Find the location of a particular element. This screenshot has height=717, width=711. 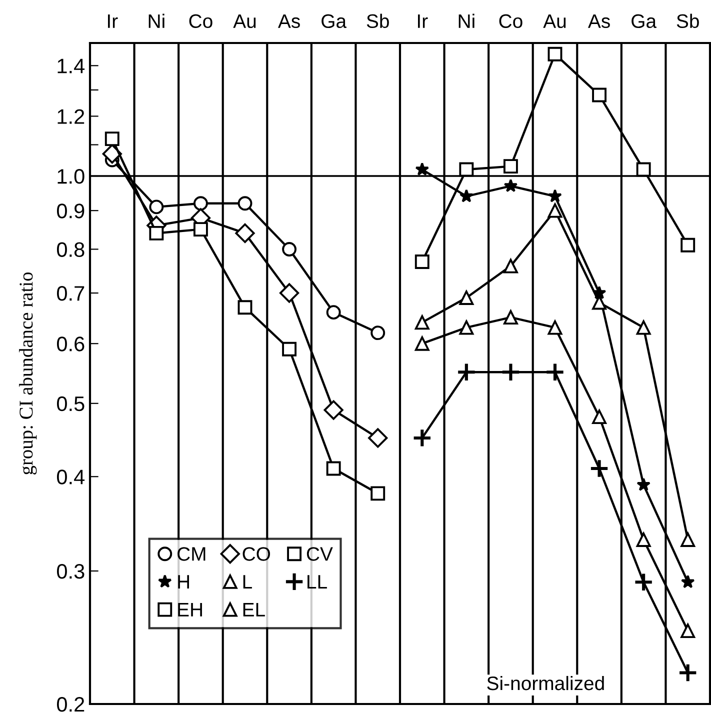

legend-label: H is located at coordinates (183, 582).